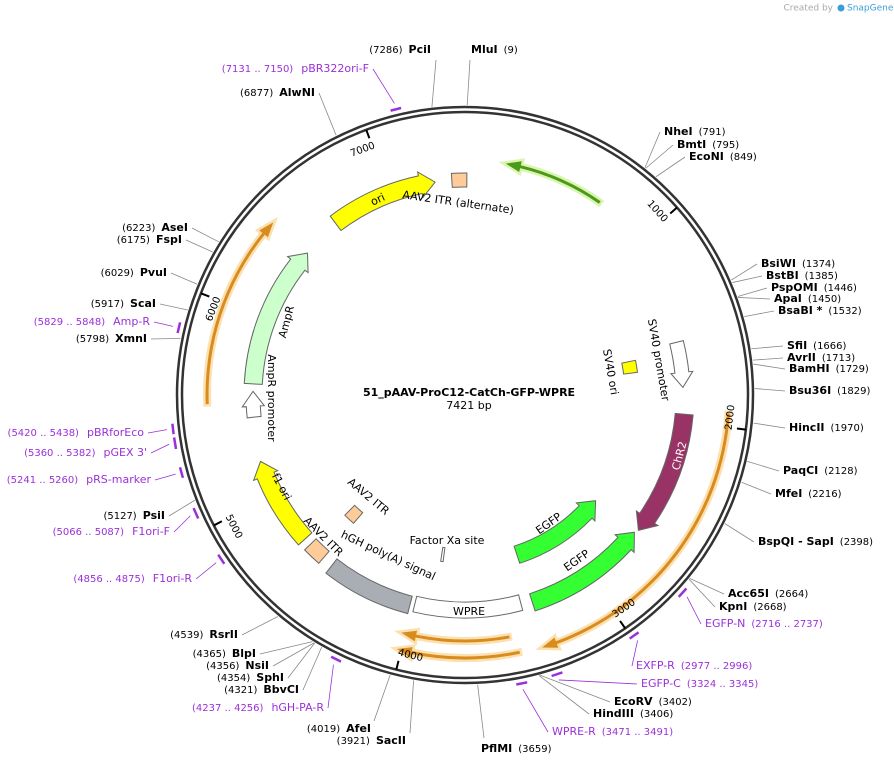 The width and height of the screenshot is (894, 767). What do you see at coordinates (653, 701) in the screenshot?
I see `enzyme-label: EcoRV (3402)` at bounding box center [653, 701].